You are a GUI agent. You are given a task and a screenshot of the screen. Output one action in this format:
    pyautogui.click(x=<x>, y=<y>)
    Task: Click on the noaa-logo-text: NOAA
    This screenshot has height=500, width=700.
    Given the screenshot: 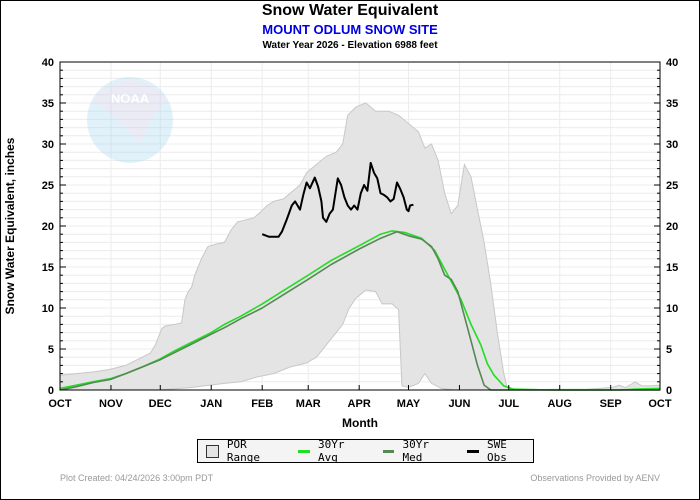 What is the action you would take?
    pyautogui.click(x=130, y=98)
    